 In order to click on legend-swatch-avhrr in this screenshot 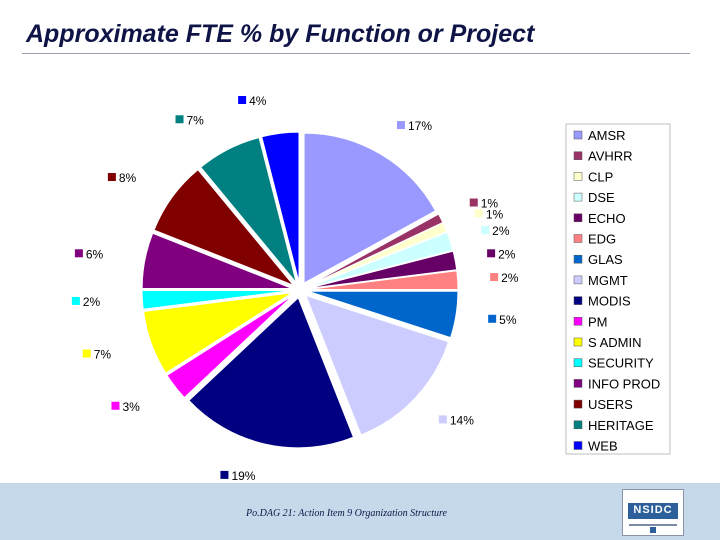, I will do `click(578, 155)`.